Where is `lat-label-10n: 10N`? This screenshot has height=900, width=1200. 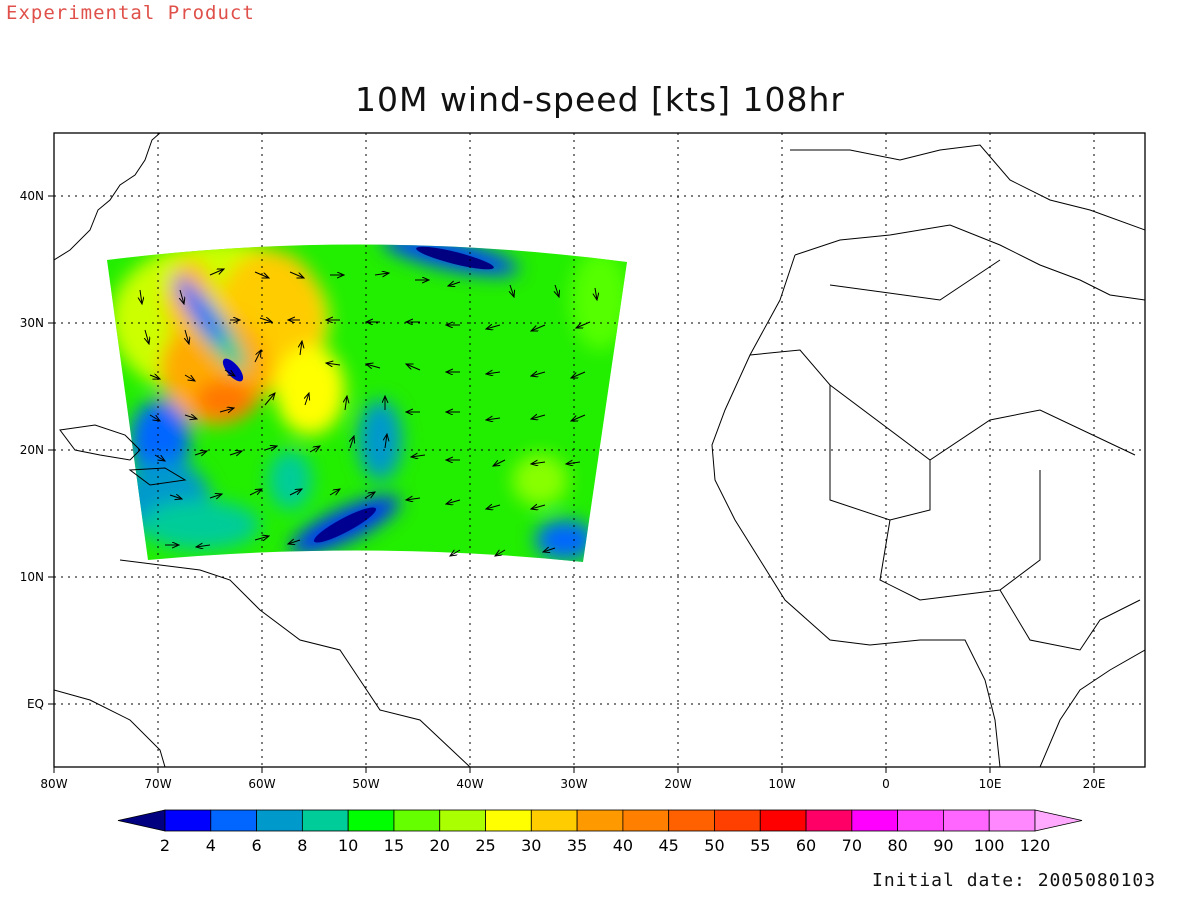 lat-label-10n: 10N is located at coordinates (32, 577).